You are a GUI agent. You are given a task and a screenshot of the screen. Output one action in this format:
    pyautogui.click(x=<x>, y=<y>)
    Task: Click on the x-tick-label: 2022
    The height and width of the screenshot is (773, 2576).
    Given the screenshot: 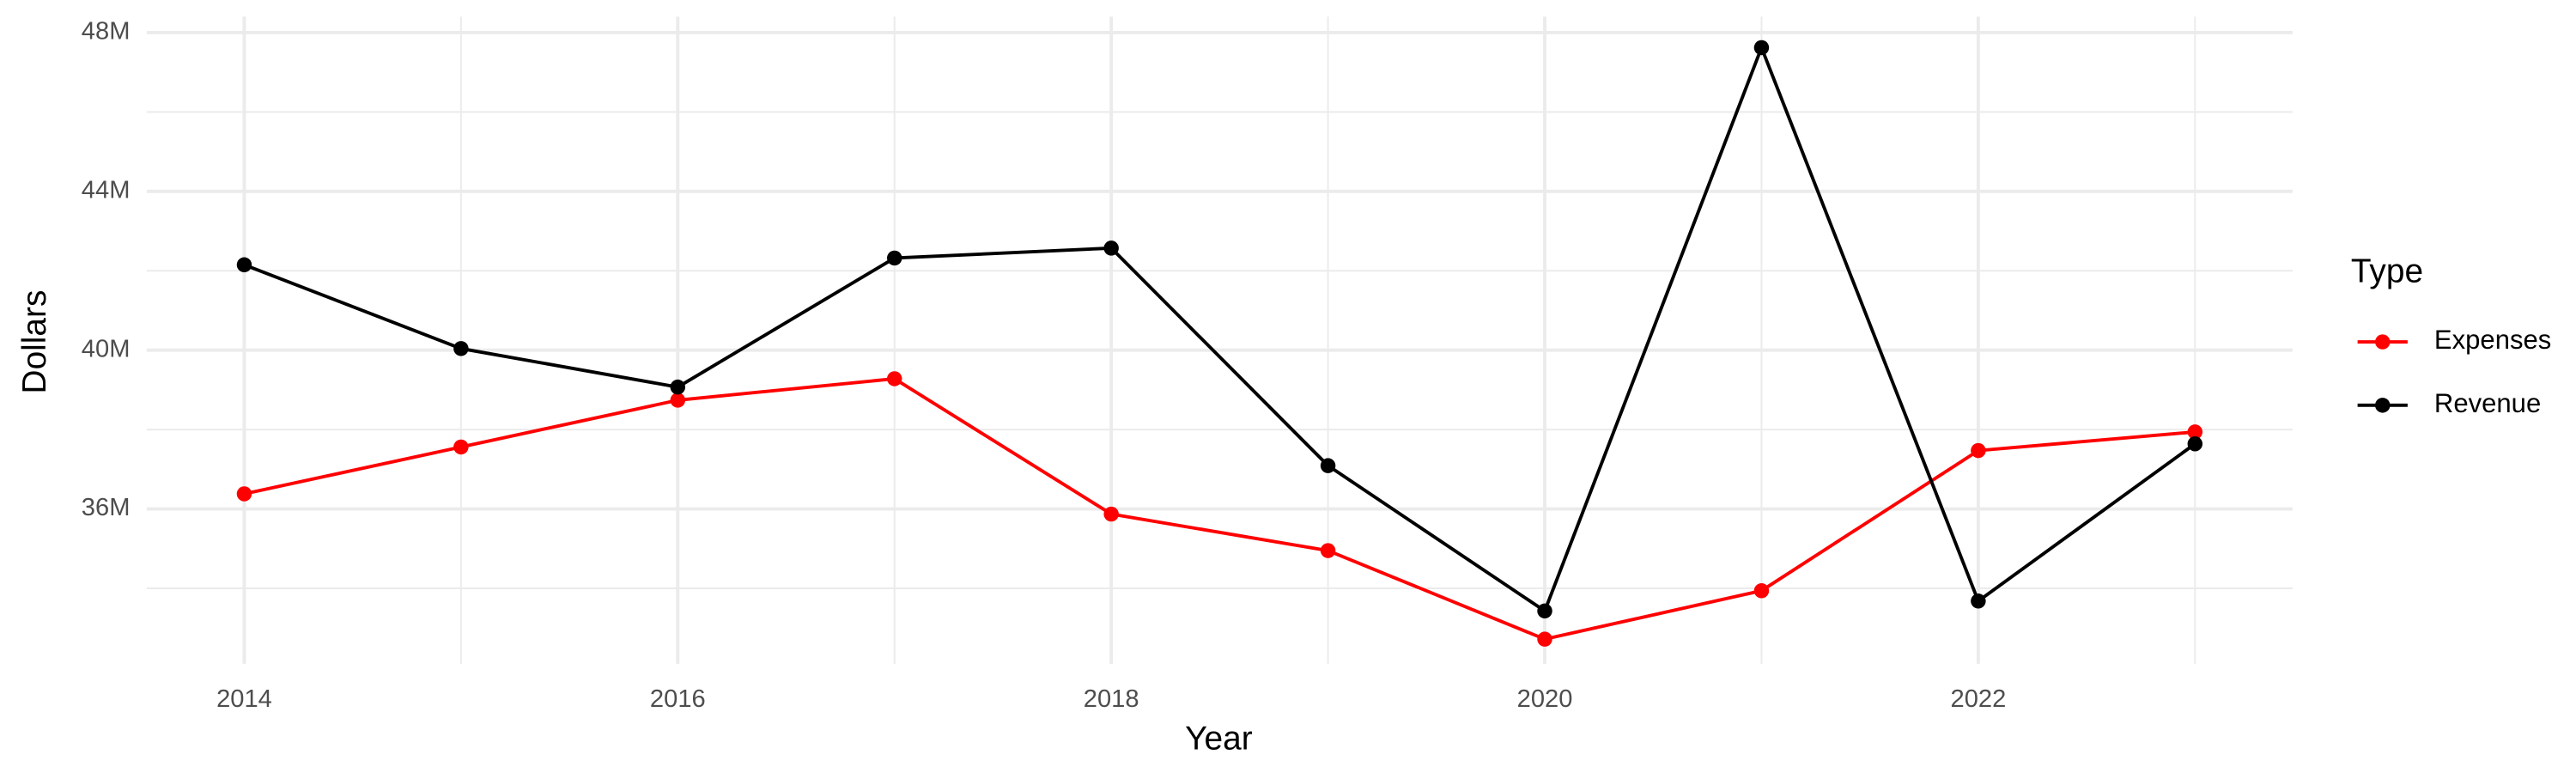 What is the action you would take?
    pyautogui.click(x=1979, y=699)
    